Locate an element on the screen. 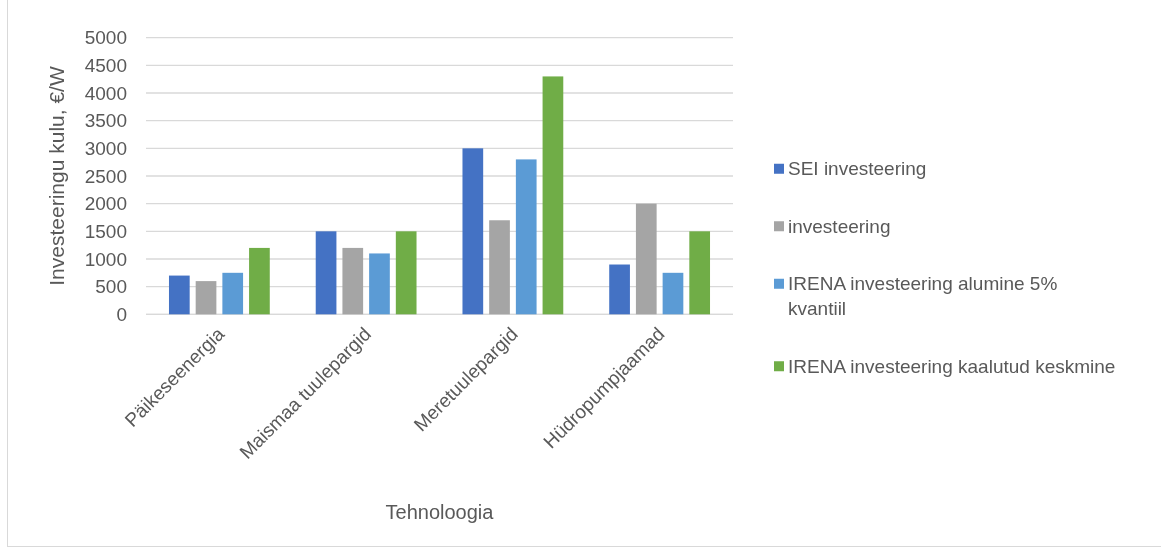  y-tick-label: 1000 is located at coordinates (105, 259).